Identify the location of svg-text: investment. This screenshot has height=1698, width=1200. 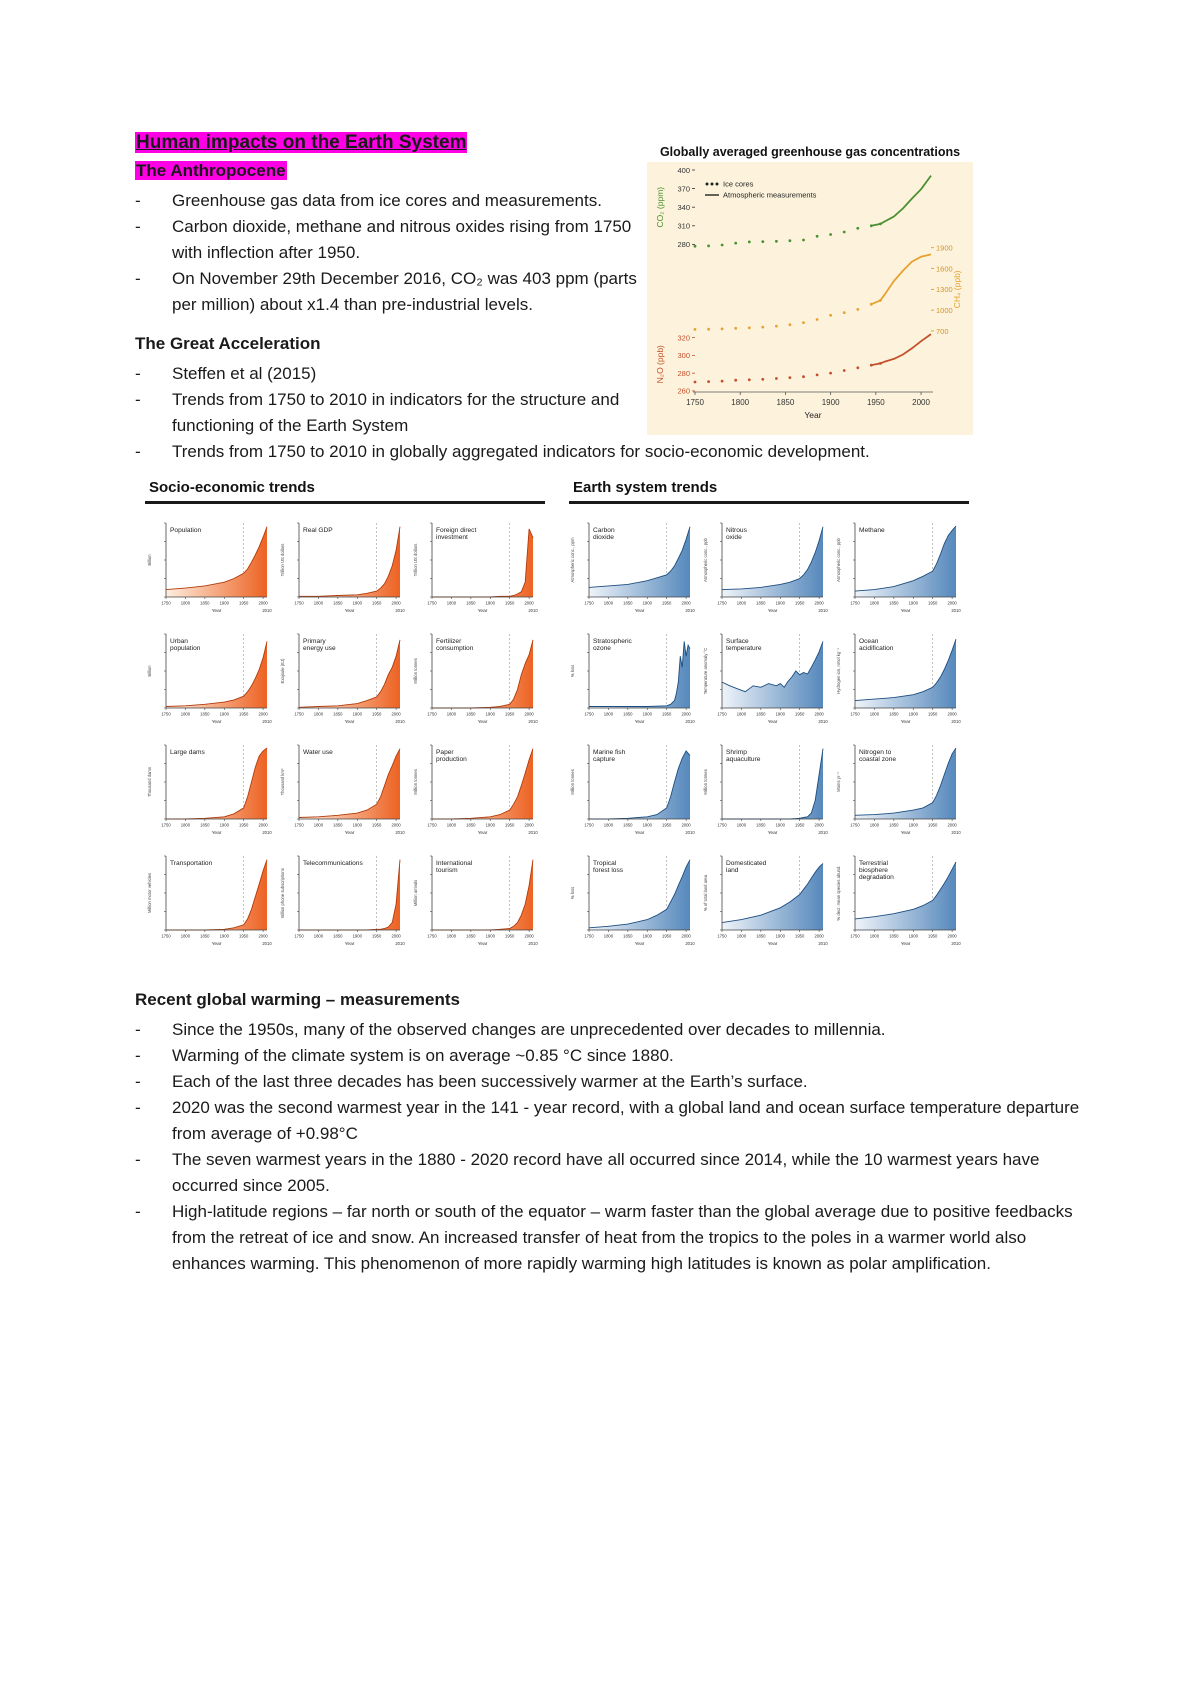
(452, 537).